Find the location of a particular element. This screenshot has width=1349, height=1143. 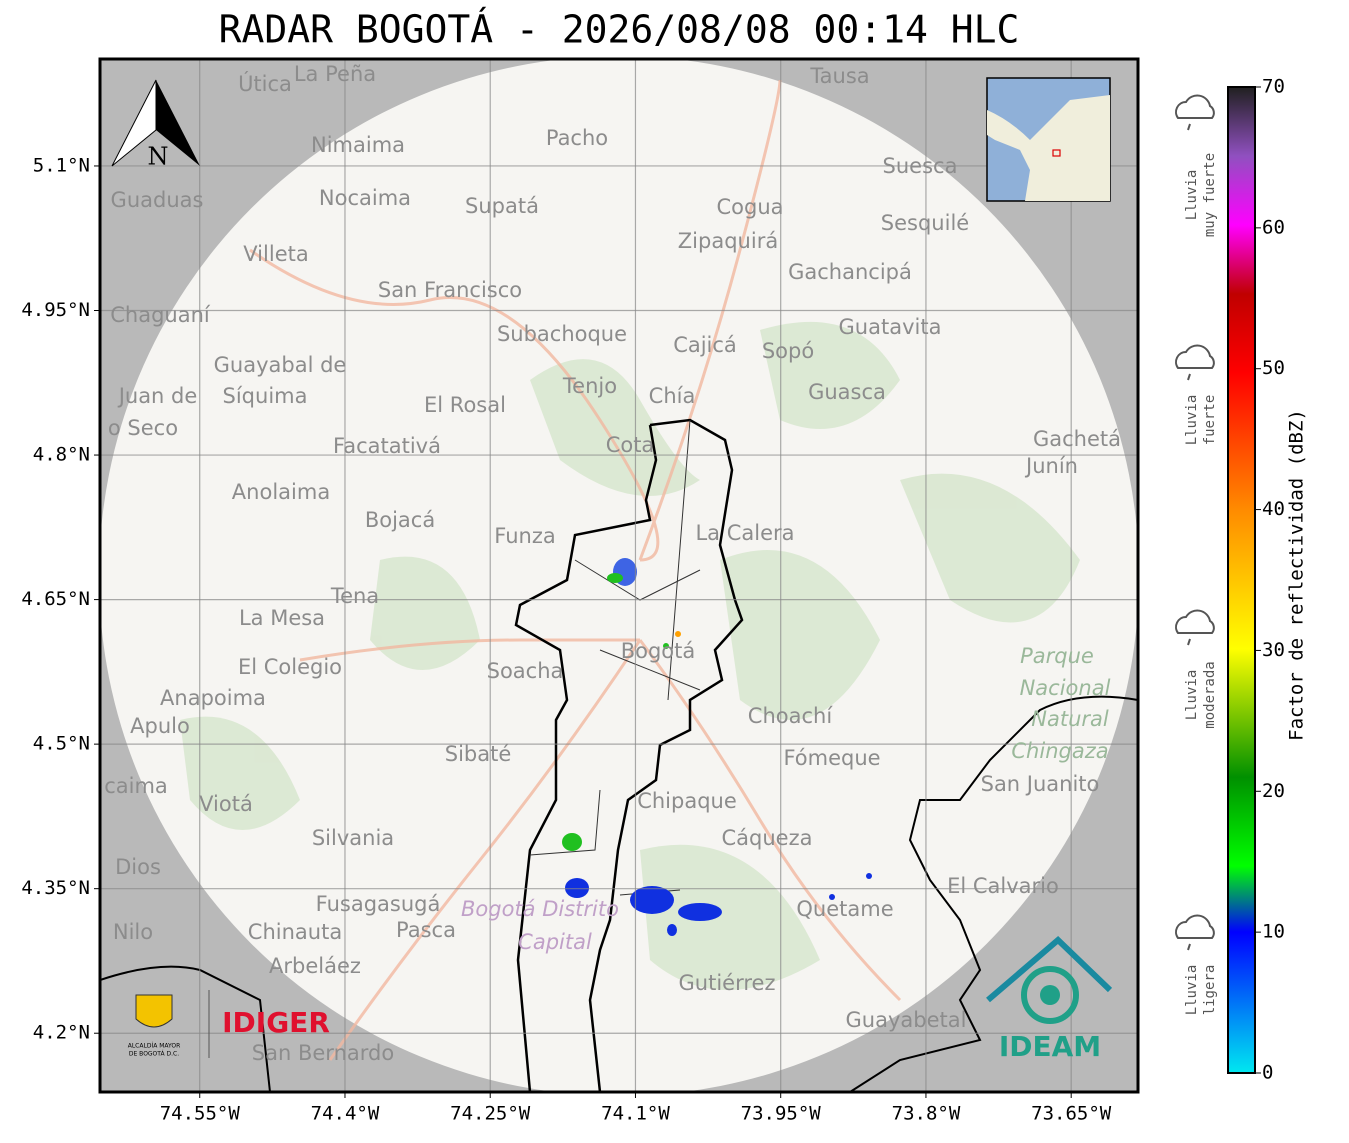

place-name: Junín is located at coordinates (1051, 466).